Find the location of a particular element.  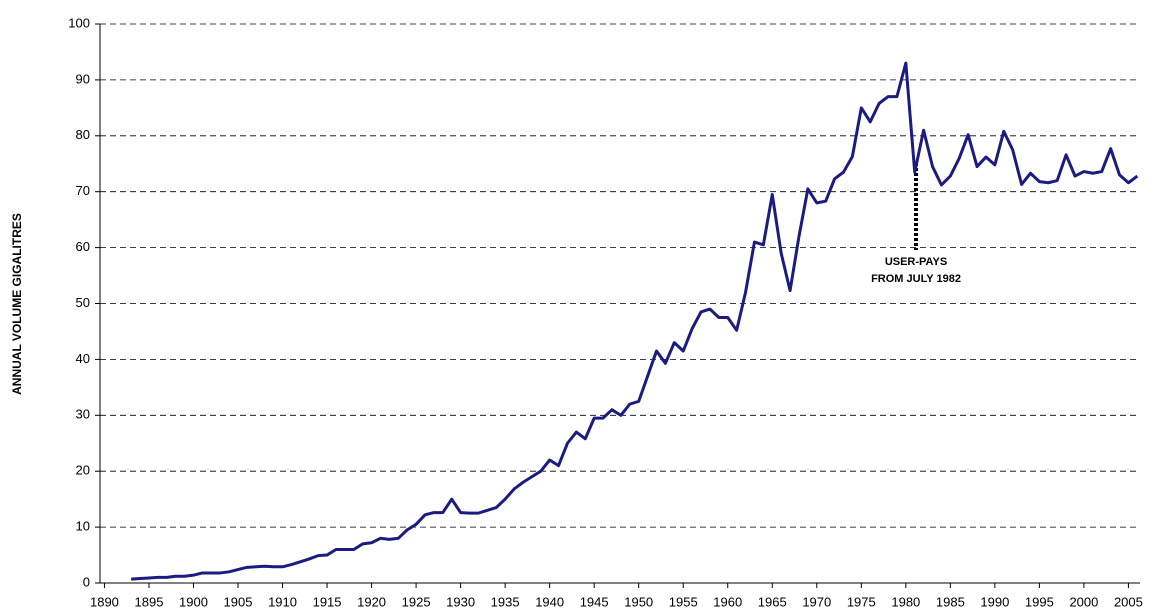

x-tick-label: 1955 is located at coordinates (683, 601).